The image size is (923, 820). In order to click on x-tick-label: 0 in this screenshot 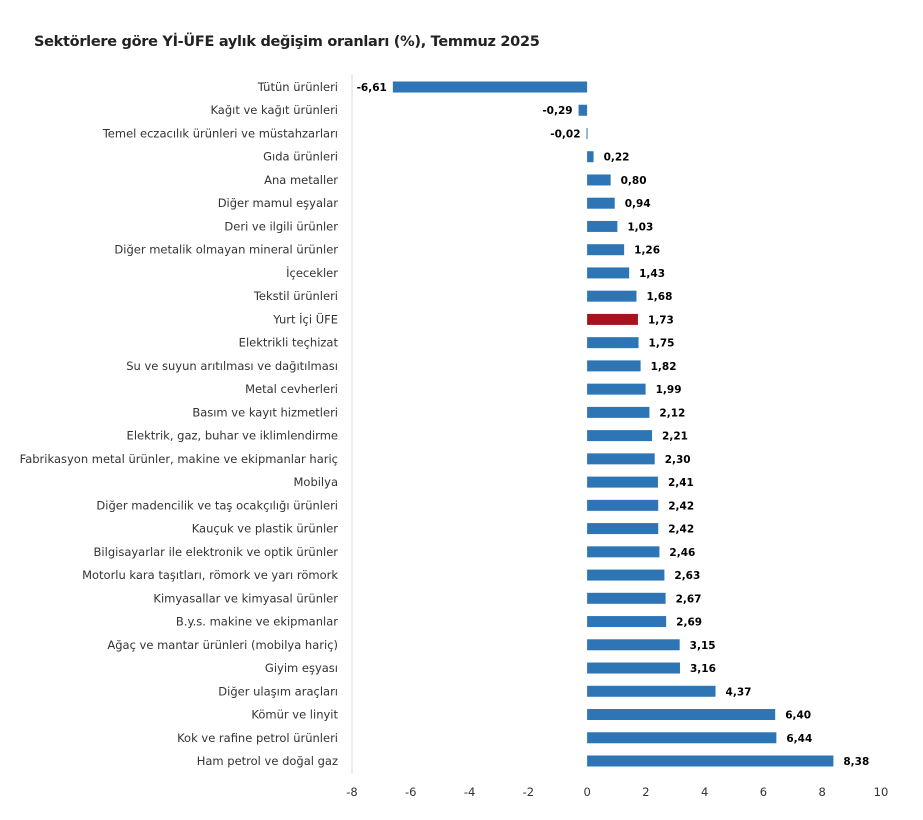, I will do `click(586, 792)`.